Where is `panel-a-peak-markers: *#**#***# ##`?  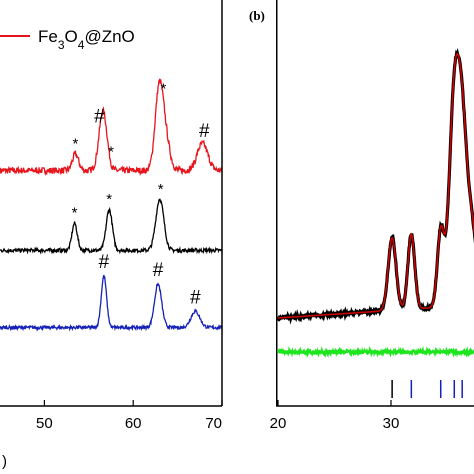
panel-a-peak-markers: *#**#***# ## is located at coordinates (141, 195).